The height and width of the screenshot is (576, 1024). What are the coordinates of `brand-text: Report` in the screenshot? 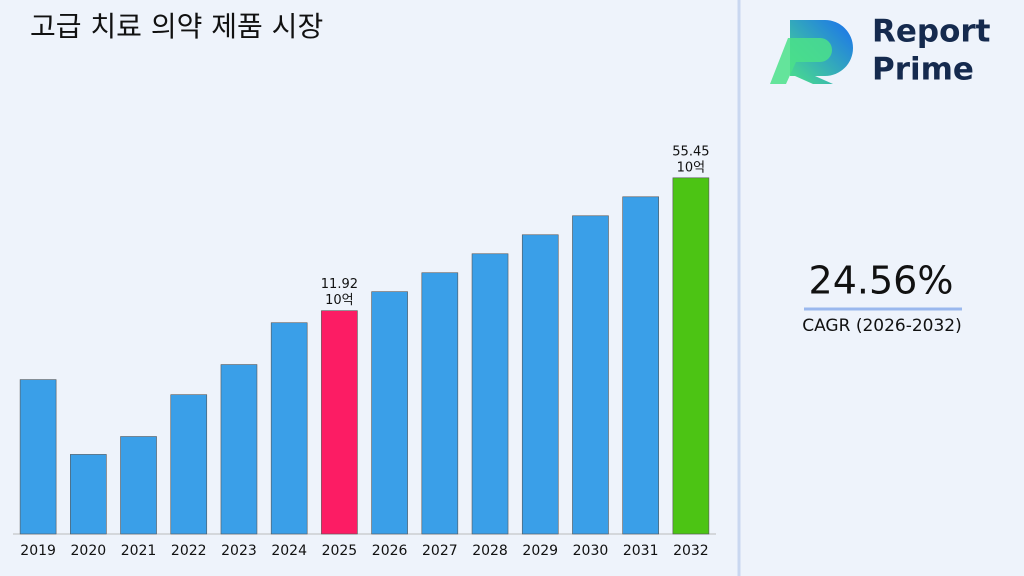 It's located at (931, 32).